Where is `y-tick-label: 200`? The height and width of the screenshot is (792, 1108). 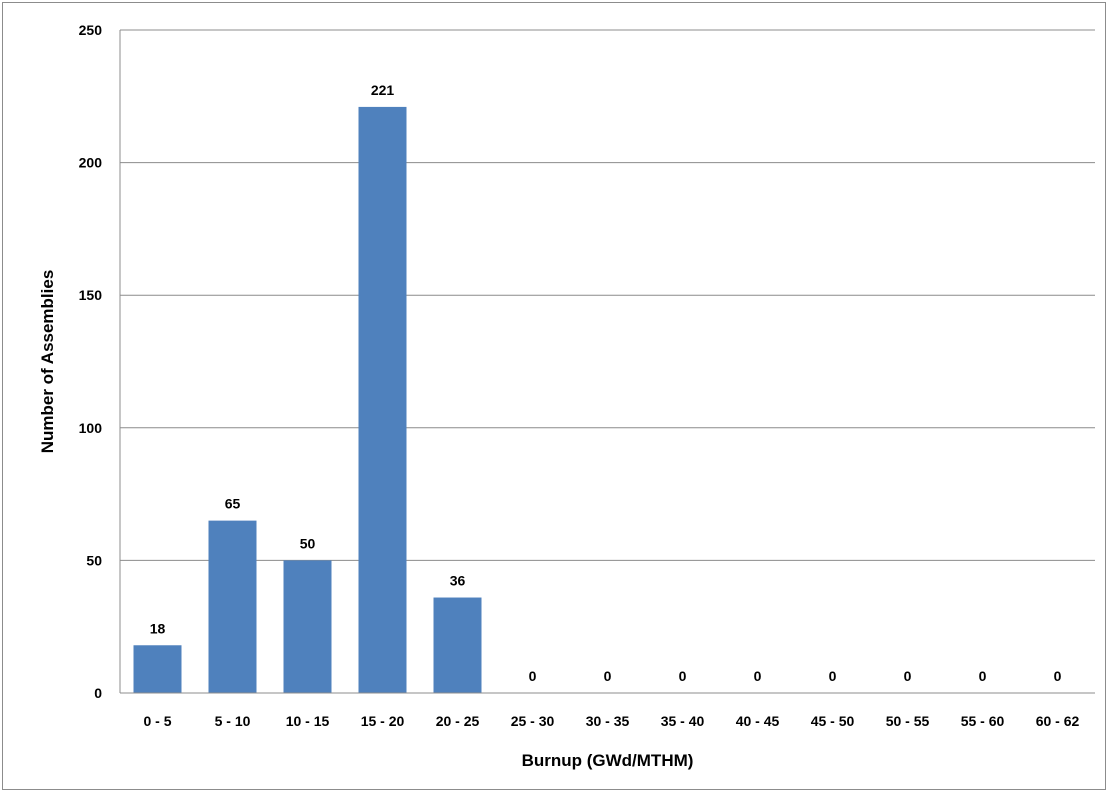
y-tick-label: 200 is located at coordinates (91, 163).